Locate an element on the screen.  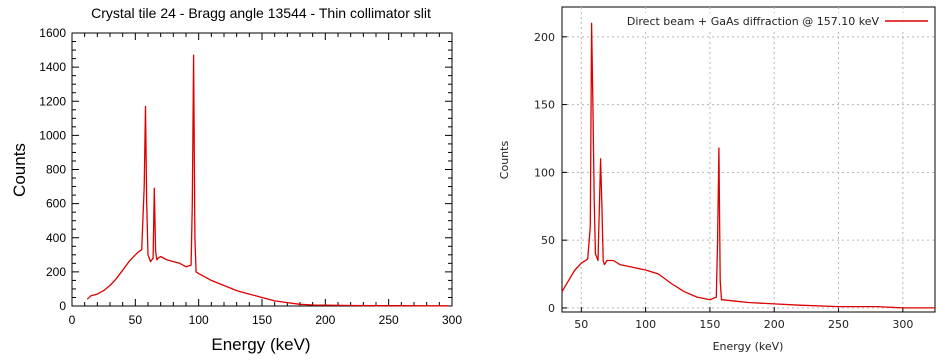
chart-left-x-tick-labels: 0 50 100 150 200 250 300 is located at coordinates (266, 320).